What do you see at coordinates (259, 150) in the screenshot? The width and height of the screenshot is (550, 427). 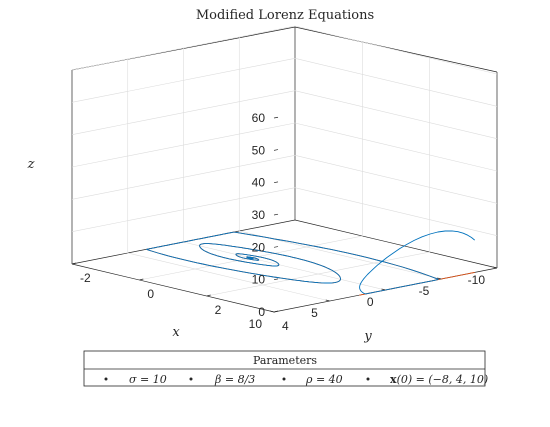 I see `z-tick-label: 50` at bounding box center [259, 150].